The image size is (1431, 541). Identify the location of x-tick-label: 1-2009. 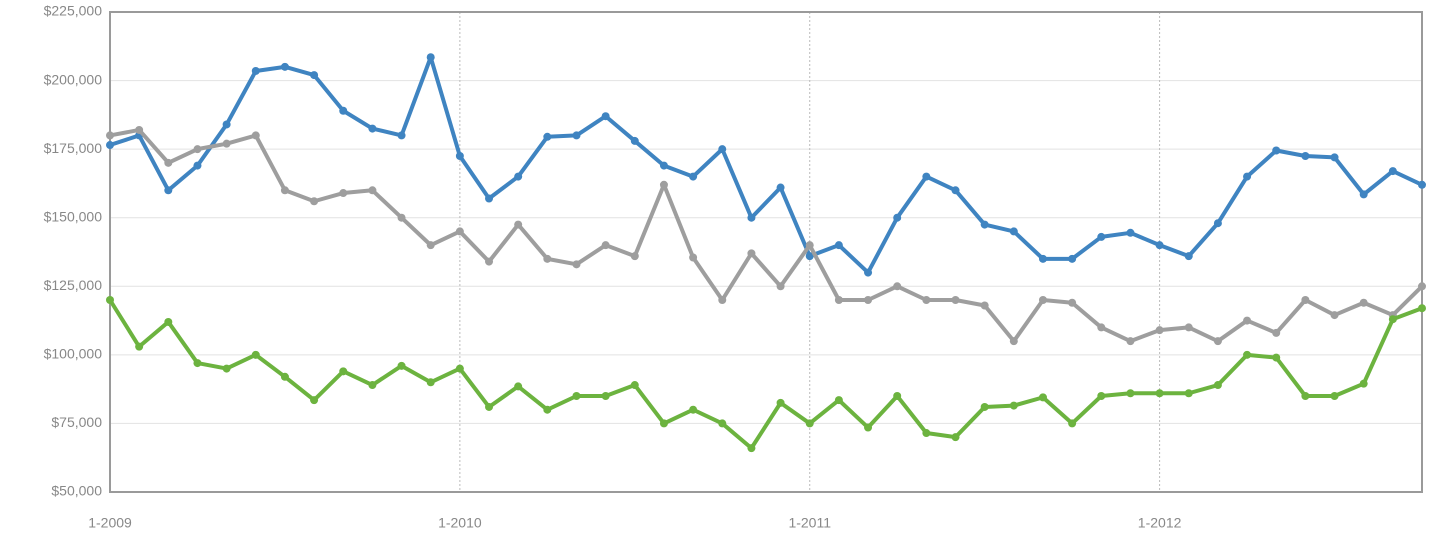
(110, 523).